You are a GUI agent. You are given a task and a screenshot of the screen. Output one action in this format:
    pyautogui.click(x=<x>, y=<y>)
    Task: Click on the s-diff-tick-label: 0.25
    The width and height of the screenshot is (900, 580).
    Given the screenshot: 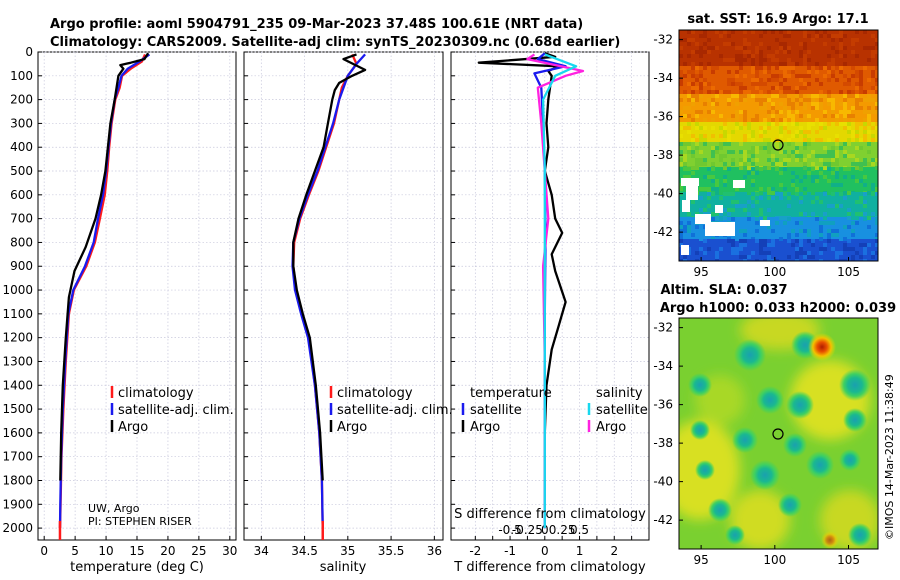 What is the action you would take?
    pyautogui.click(x=562, y=530)
    